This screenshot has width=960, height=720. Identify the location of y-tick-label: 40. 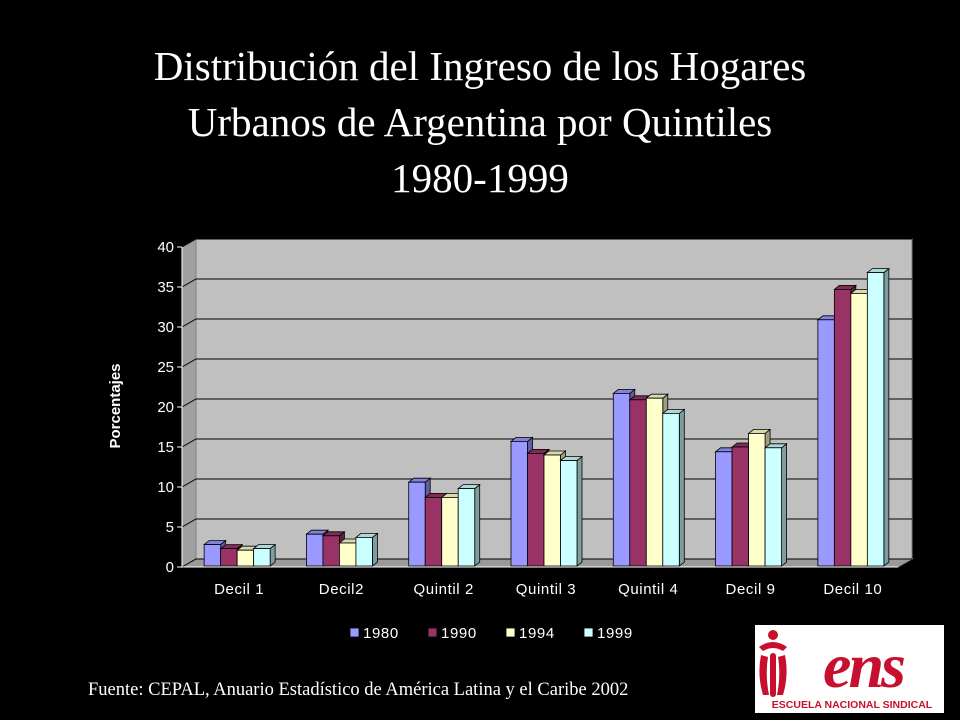
(165, 247).